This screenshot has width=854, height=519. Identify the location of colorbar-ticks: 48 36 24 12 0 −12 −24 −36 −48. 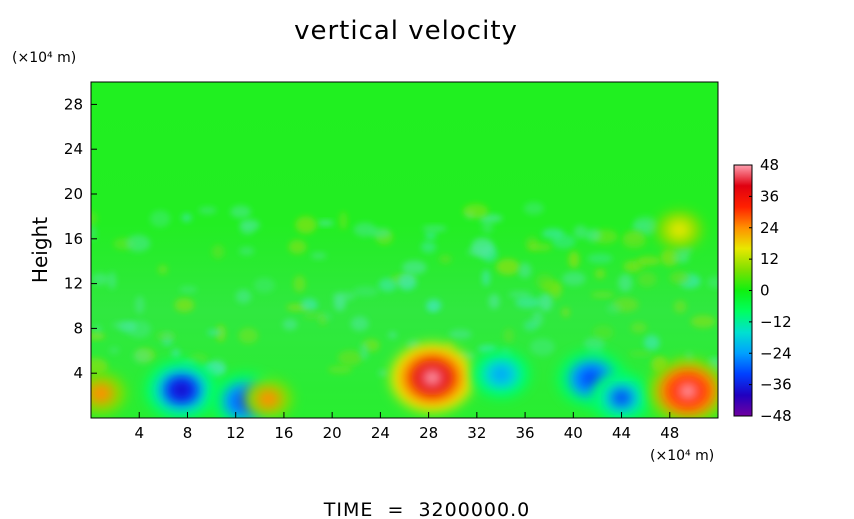
(770, 290).